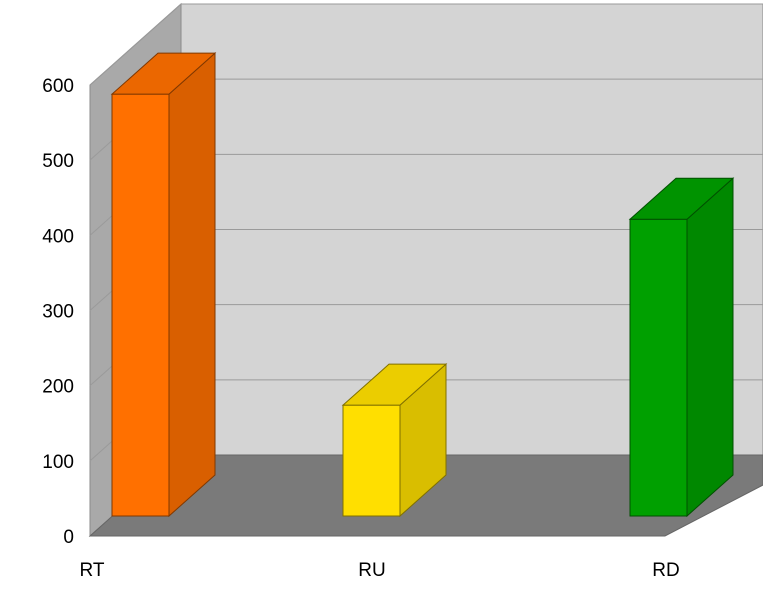  Describe the element at coordinates (58, 387) in the screenshot. I see `y-tick-label: 200` at that location.